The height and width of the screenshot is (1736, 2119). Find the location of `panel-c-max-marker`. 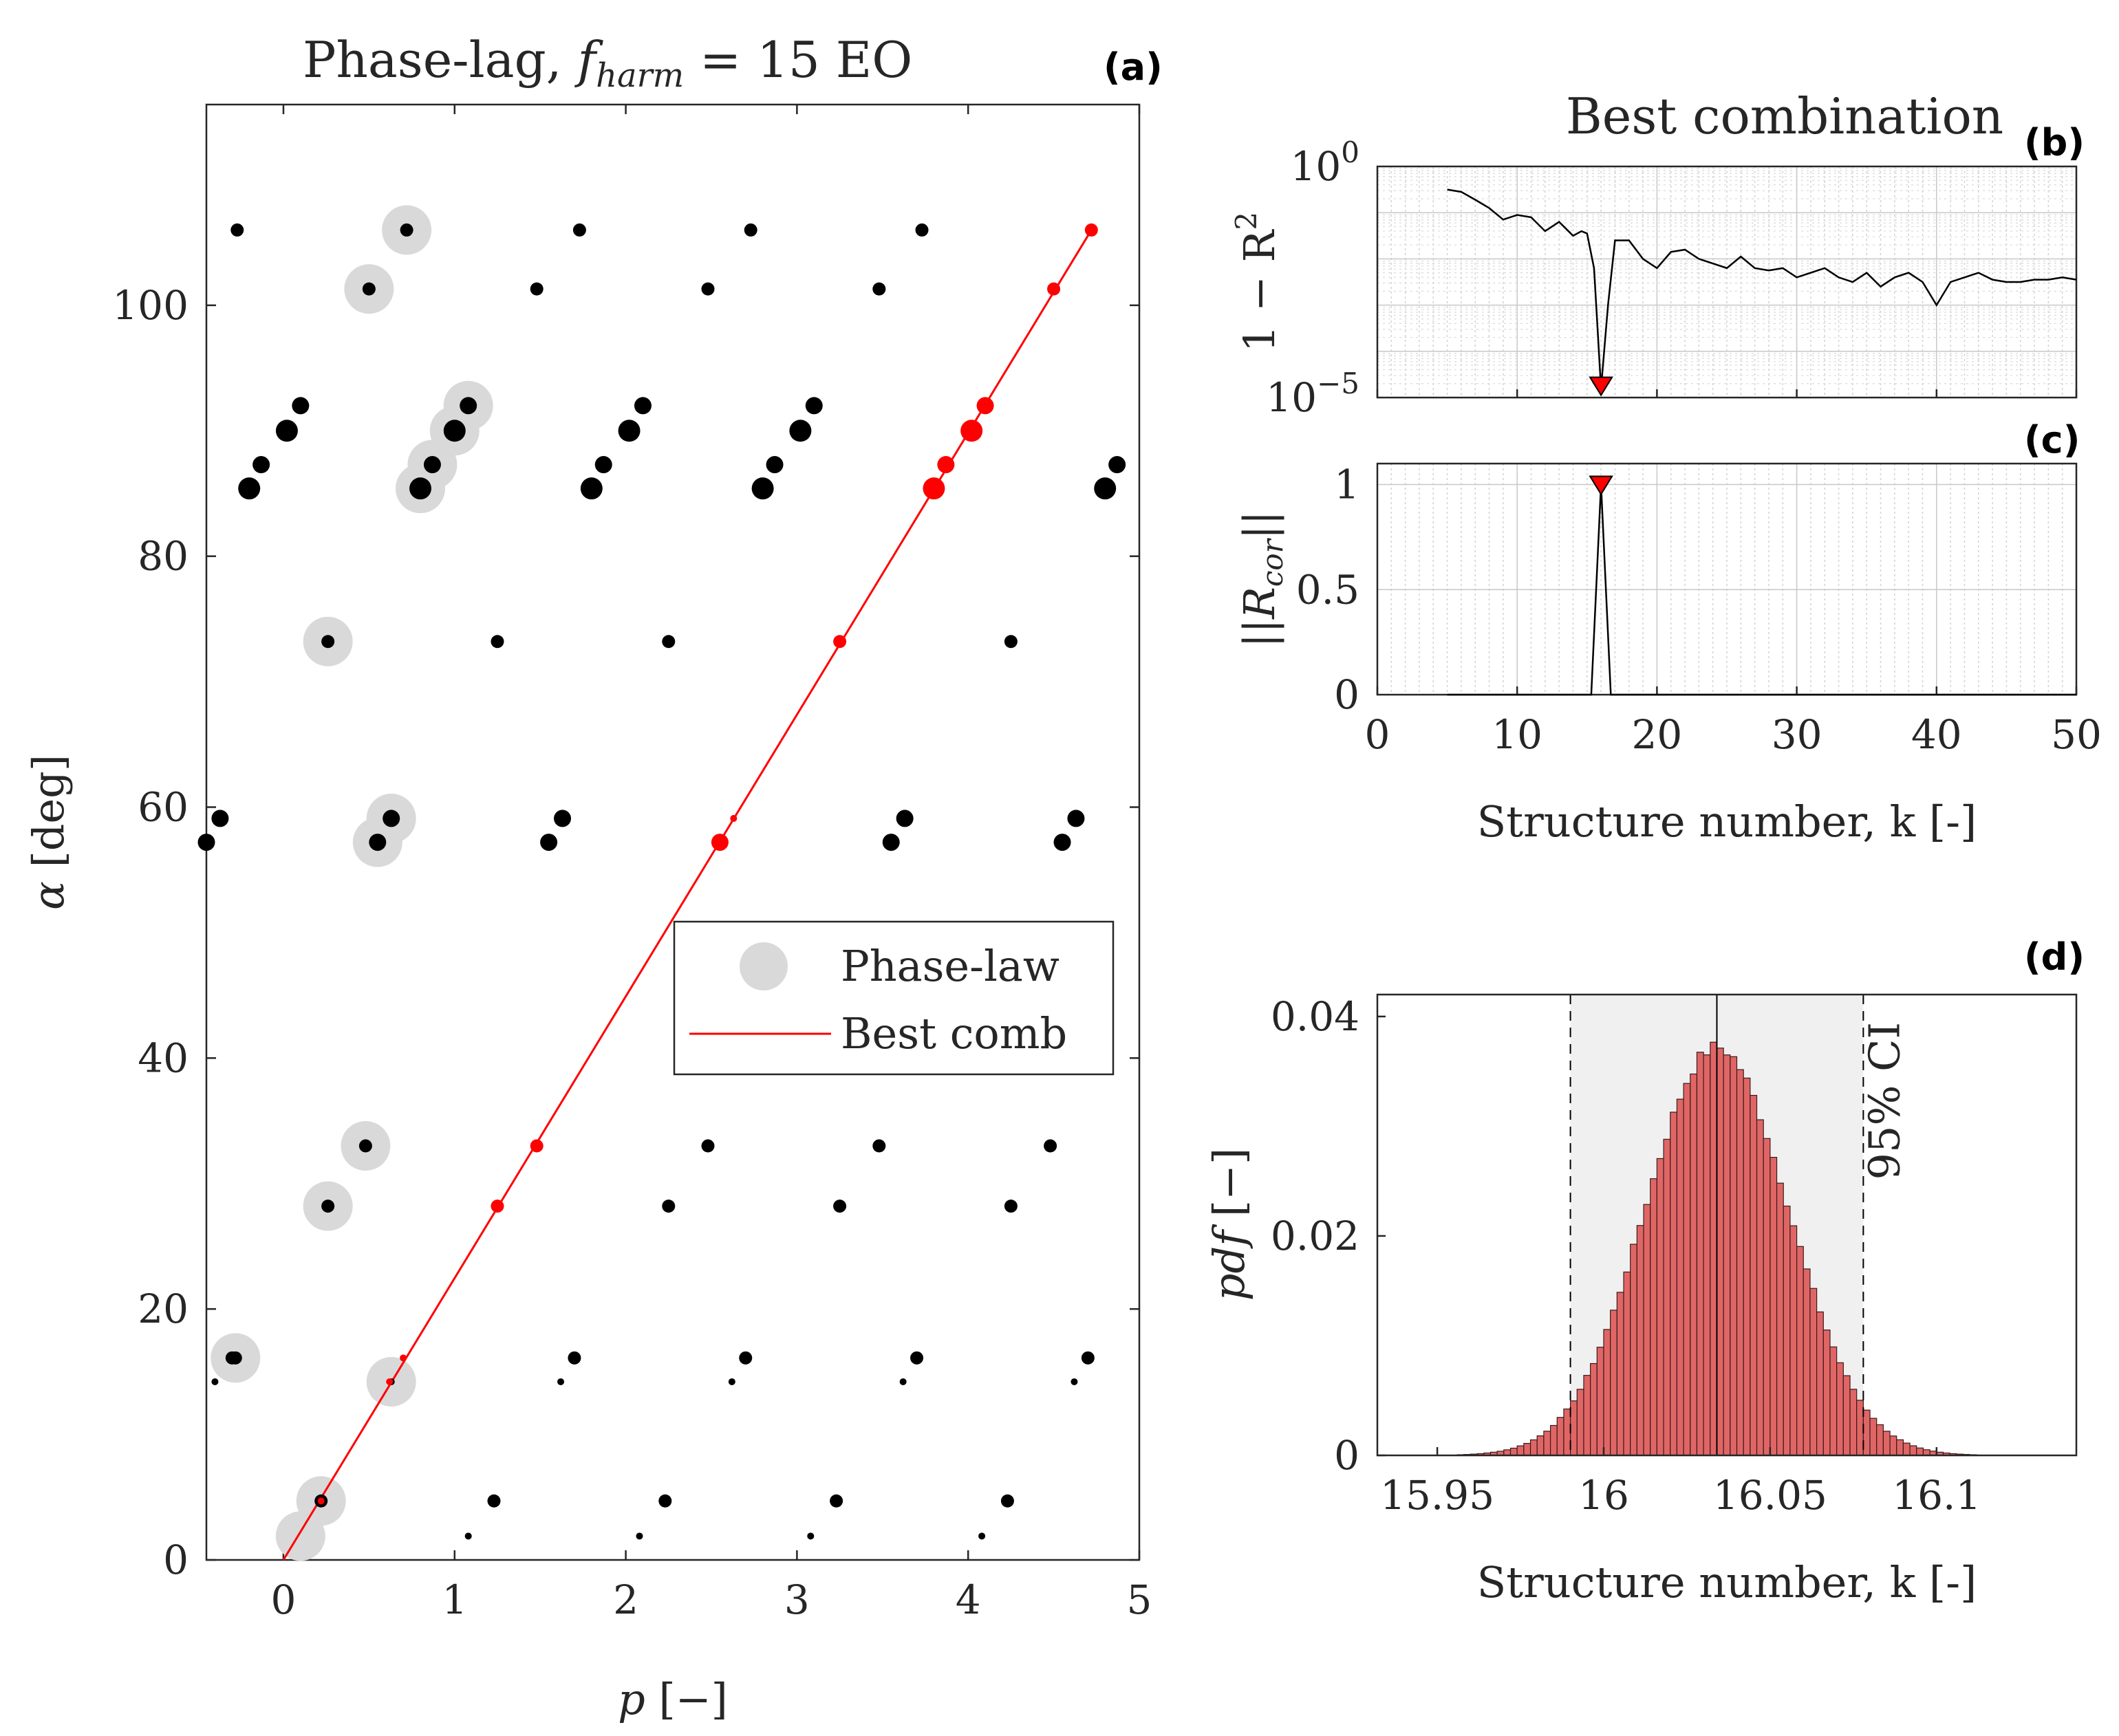

panel-c-max-marker is located at coordinates (1601, 485).